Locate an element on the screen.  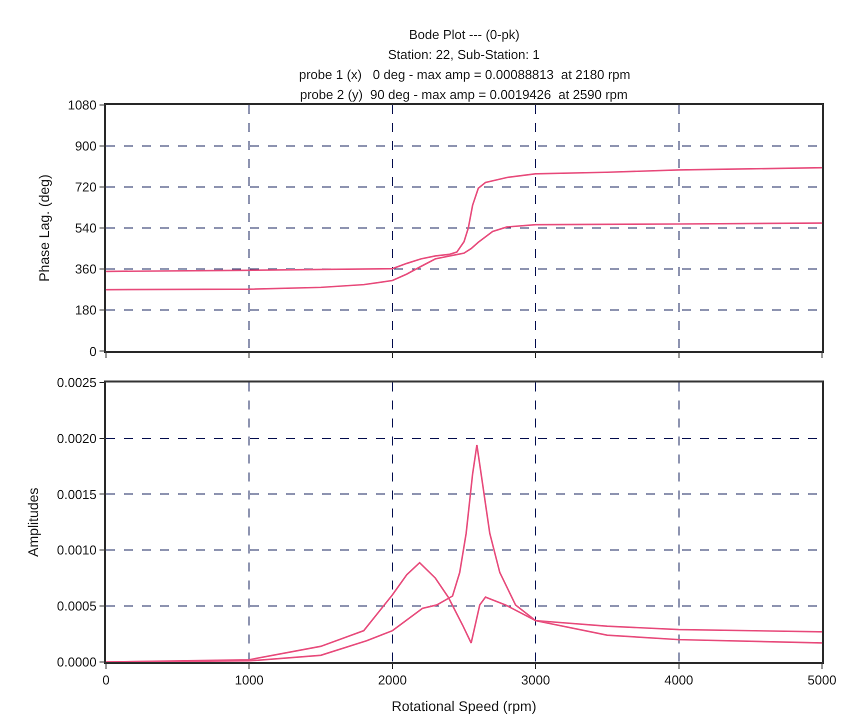
text: probe 1 (x) 0 deg - max amp = 0.00088813 at 2180 rpm is located at coordinates (464, 74).